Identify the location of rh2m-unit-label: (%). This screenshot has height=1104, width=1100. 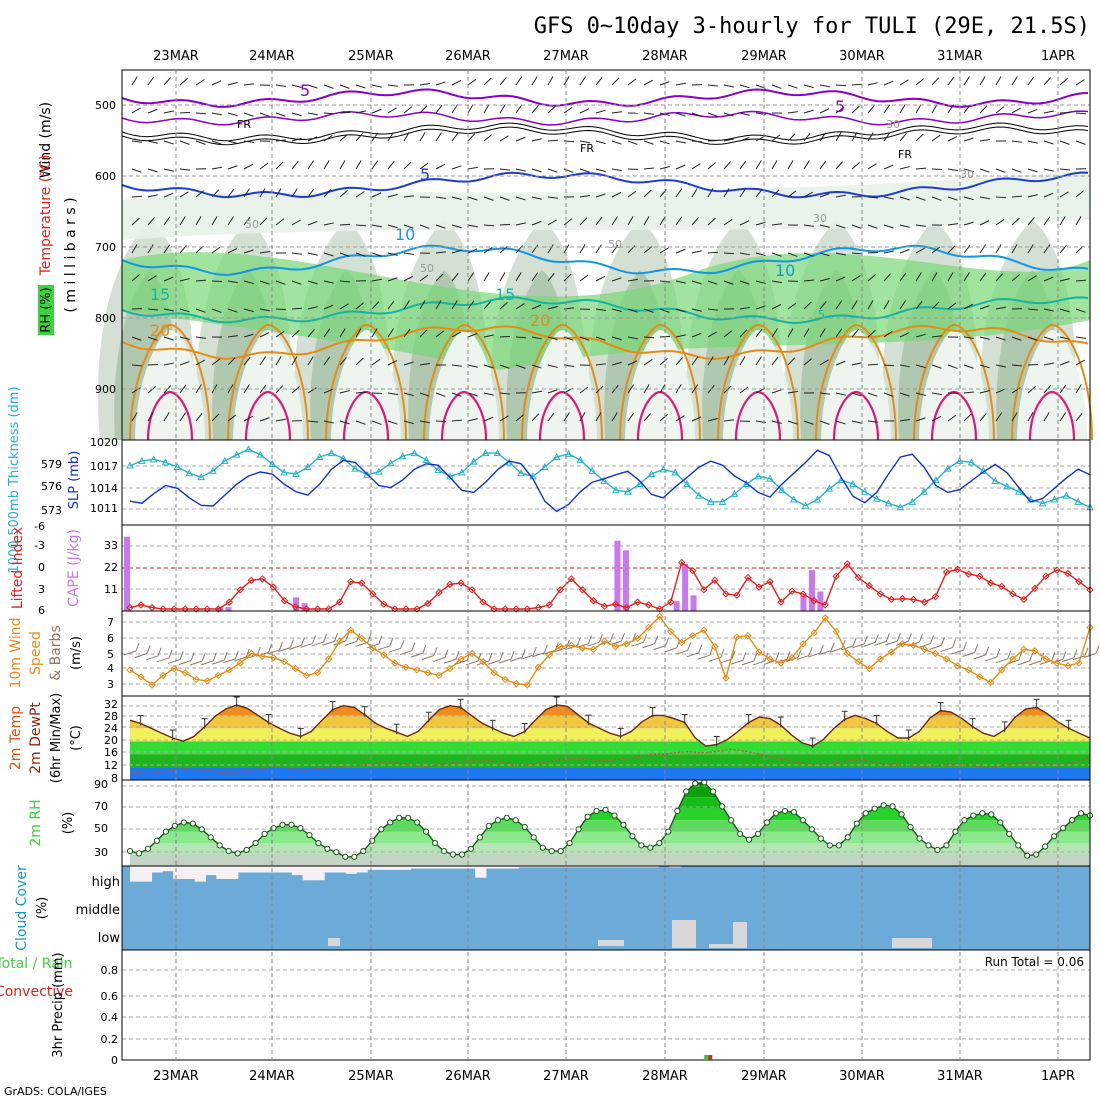
(68, 823).